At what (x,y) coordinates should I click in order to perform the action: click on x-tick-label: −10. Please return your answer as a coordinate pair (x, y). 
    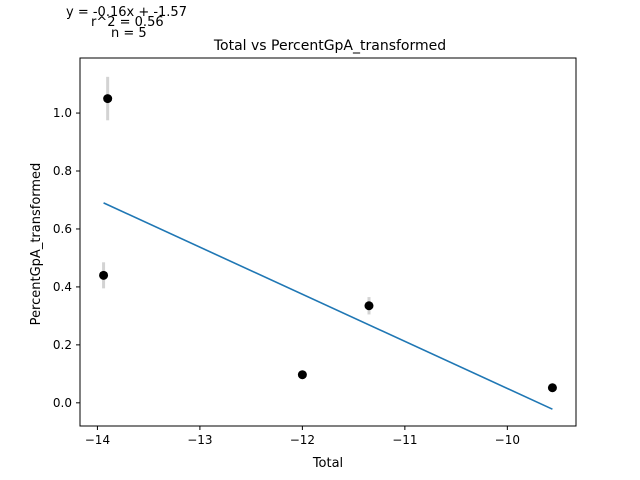
    Looking at the image, I should click on (507, 440).